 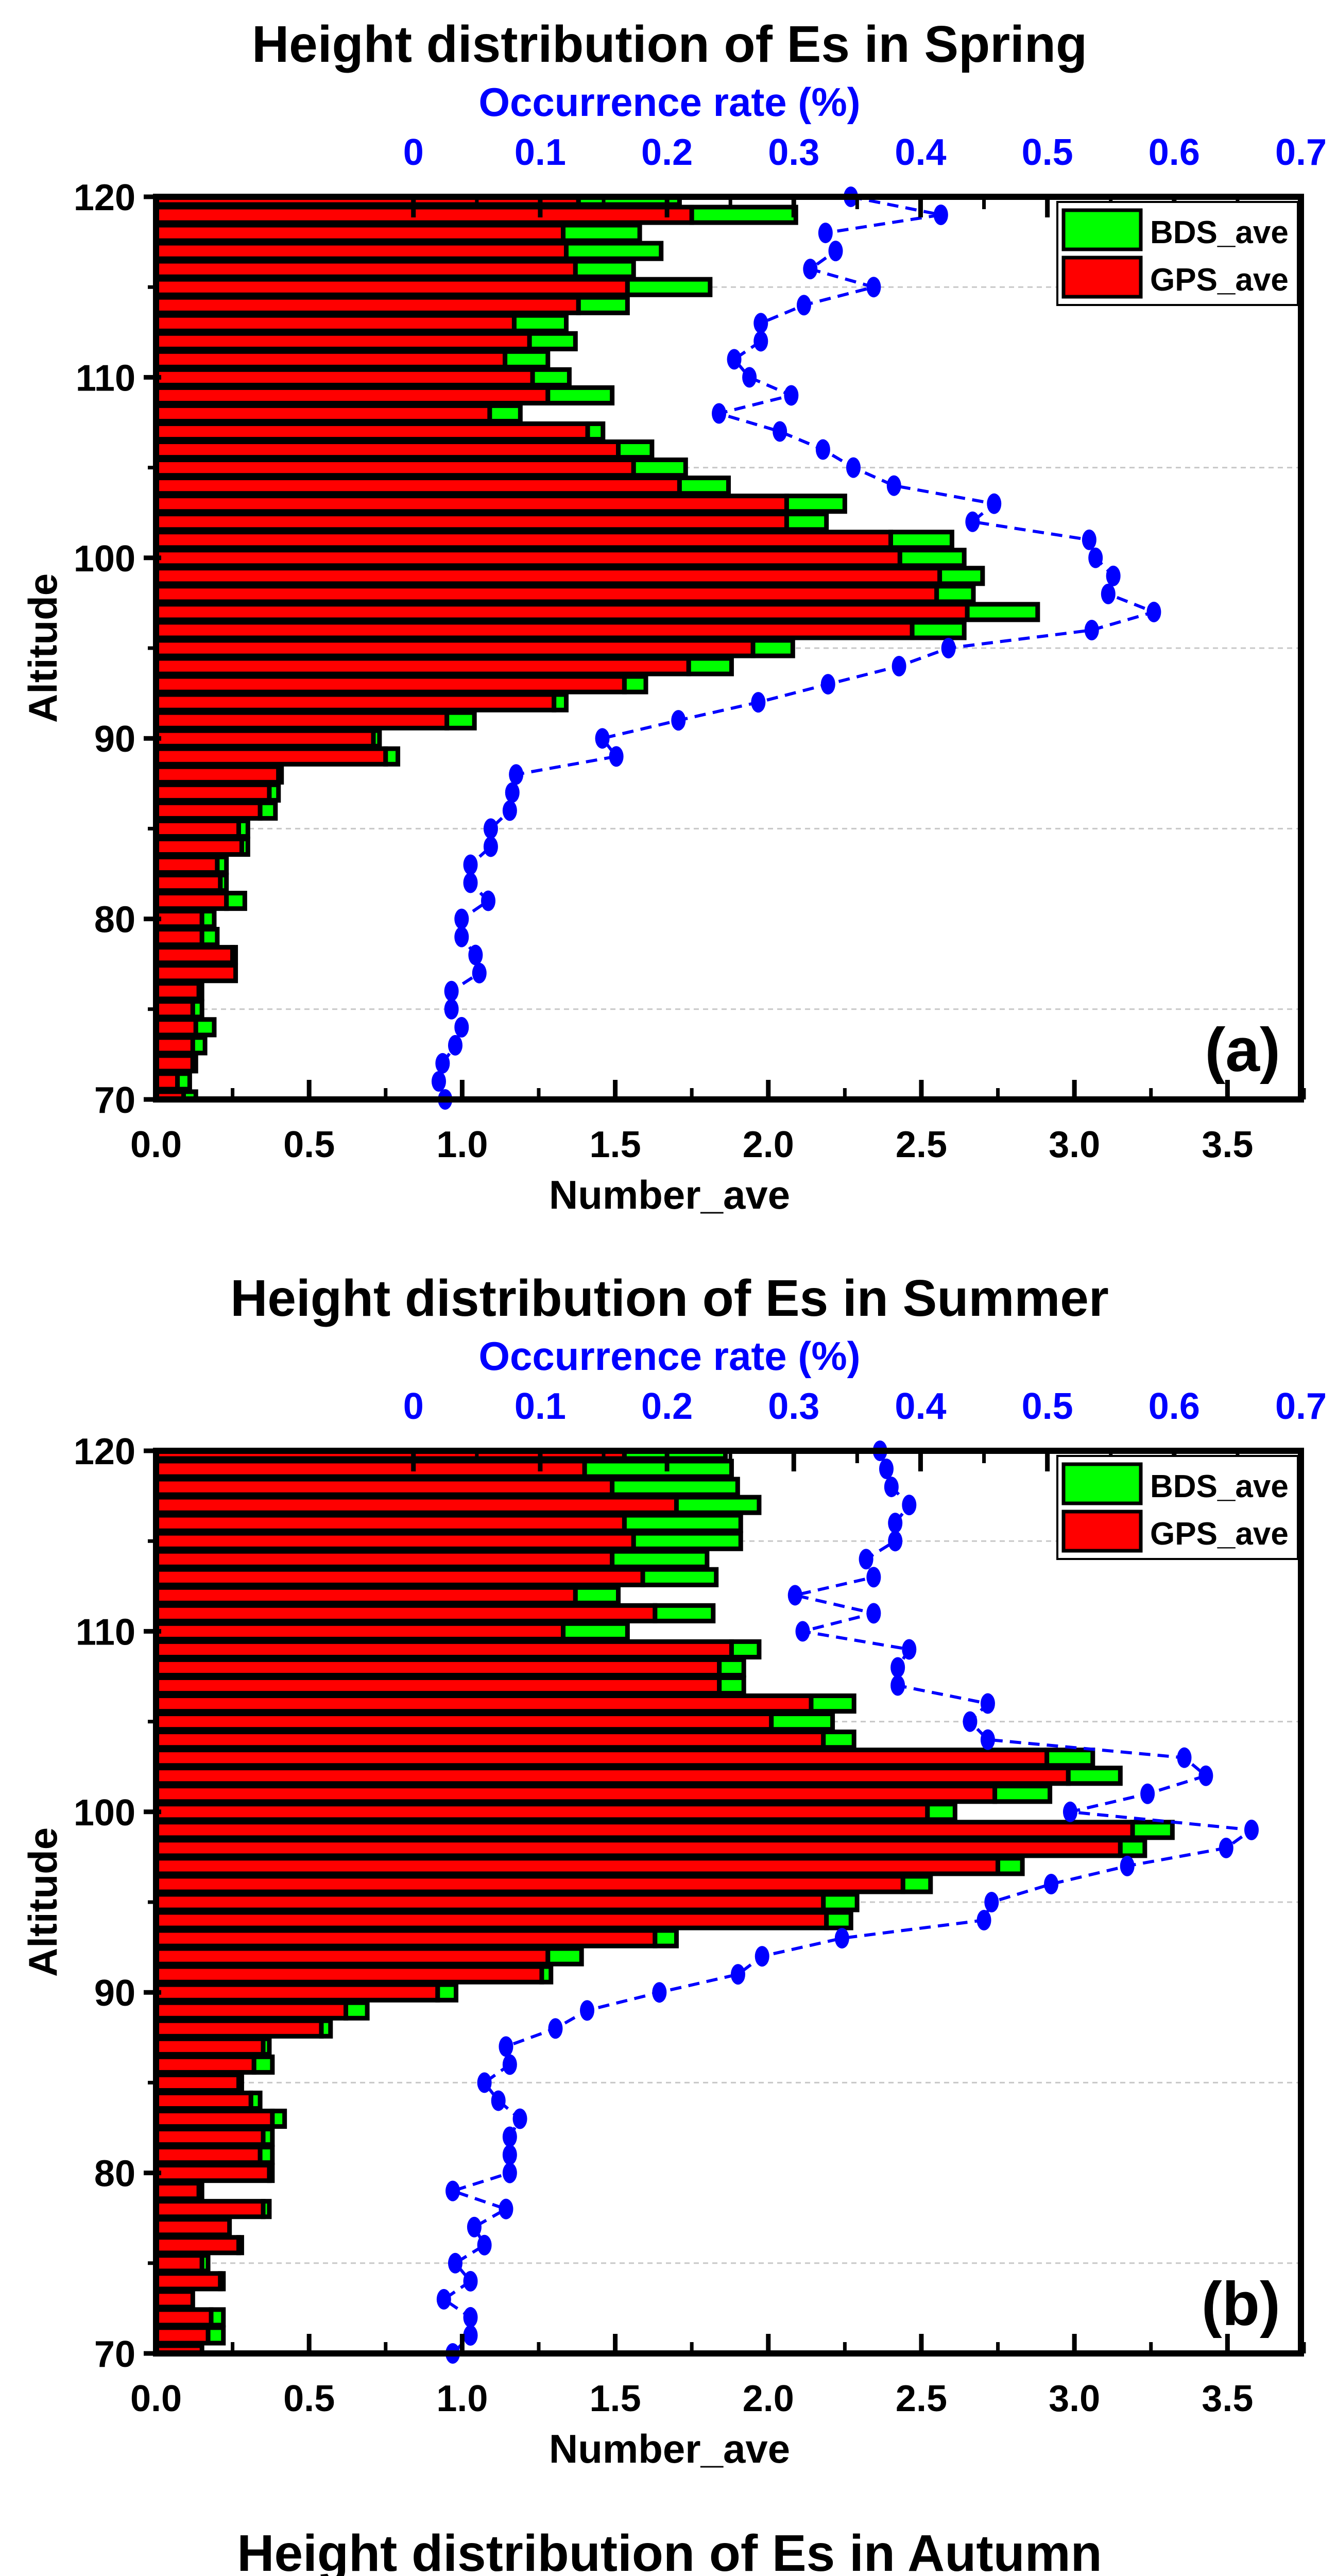 What do you see at coordinates (793, 1406) in the screenshot?
I see `top-tick-label: 0.3` at bounding box center [793, 1406].